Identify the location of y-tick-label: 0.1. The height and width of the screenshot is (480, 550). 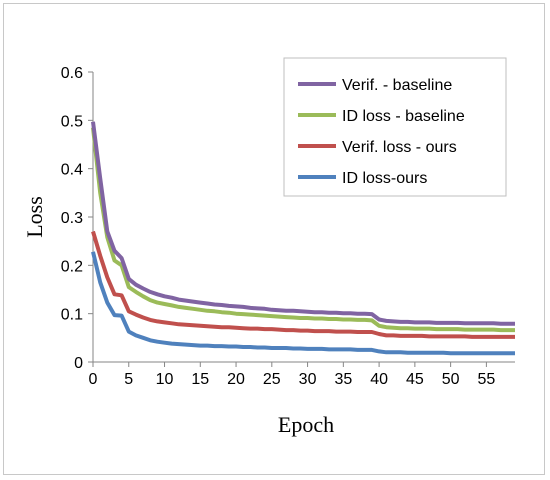
(72, 315).